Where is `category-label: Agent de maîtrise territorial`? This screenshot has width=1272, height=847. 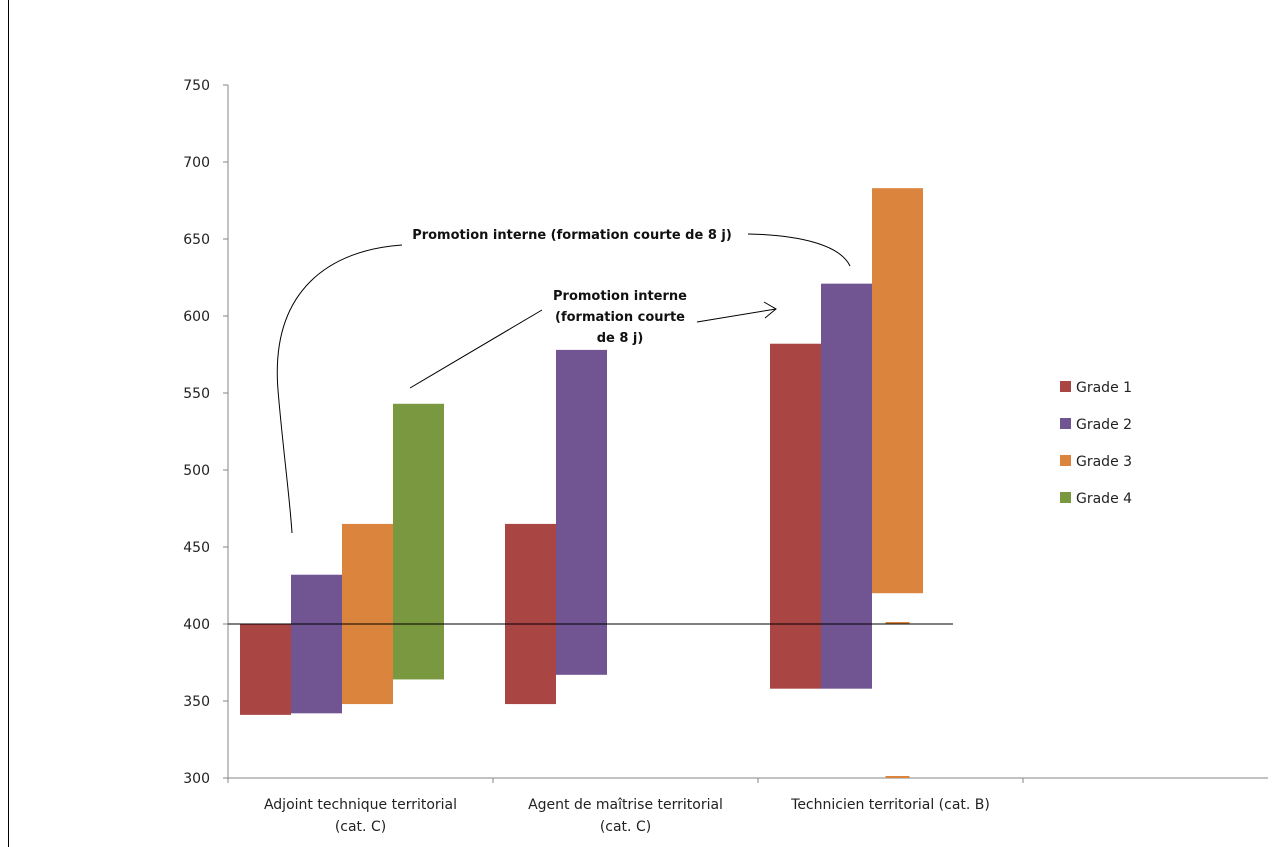
category-label: Agent de maîtrise territorial is located at coordinates (625, 805).